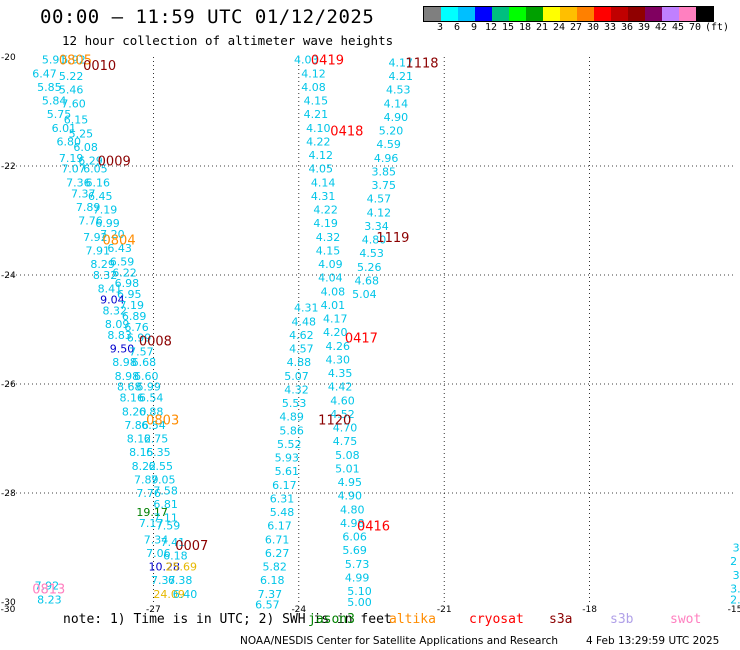 The image size is (740, 650). What do you see at coordinates (491, 27) in the screenshot?
I see `color-tick-label: 12` at bounding box center [491, 27].